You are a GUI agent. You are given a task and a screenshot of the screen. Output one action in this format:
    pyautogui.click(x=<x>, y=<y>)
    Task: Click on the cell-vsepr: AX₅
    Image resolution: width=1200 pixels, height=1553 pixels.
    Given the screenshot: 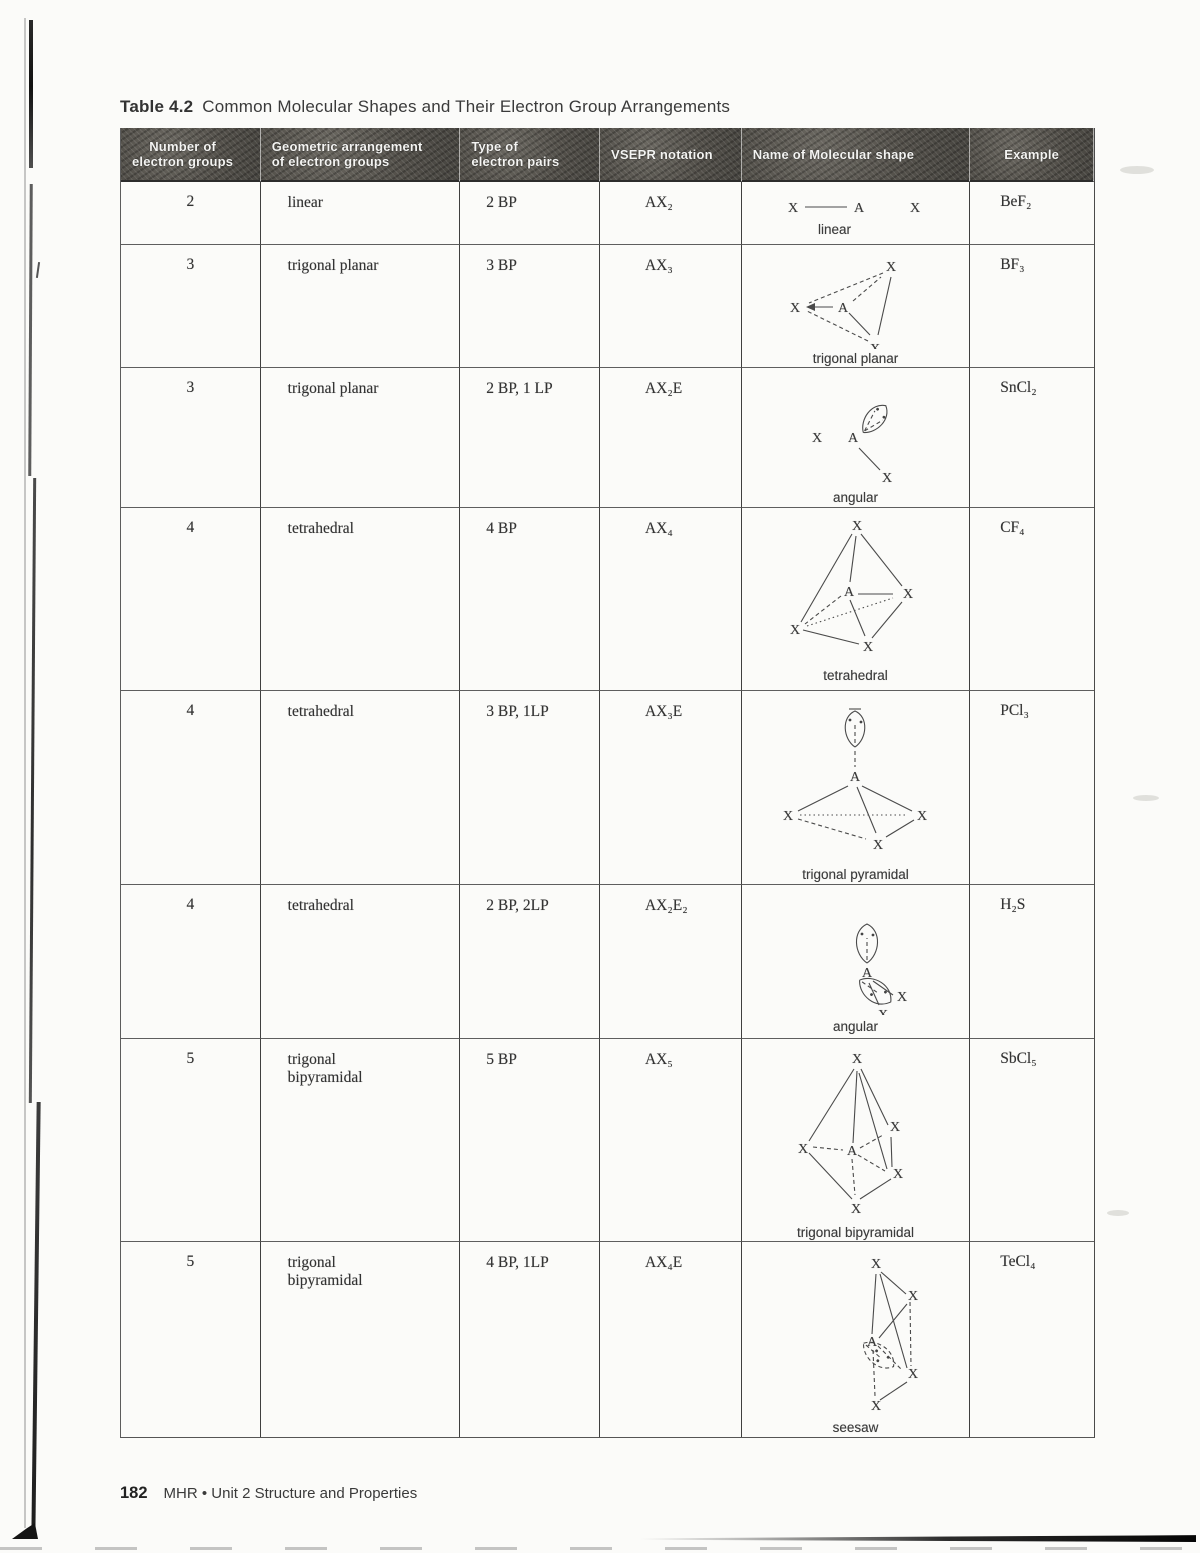 What is the action you would take?
    pyautogui.click(x=670, y=1140)
    